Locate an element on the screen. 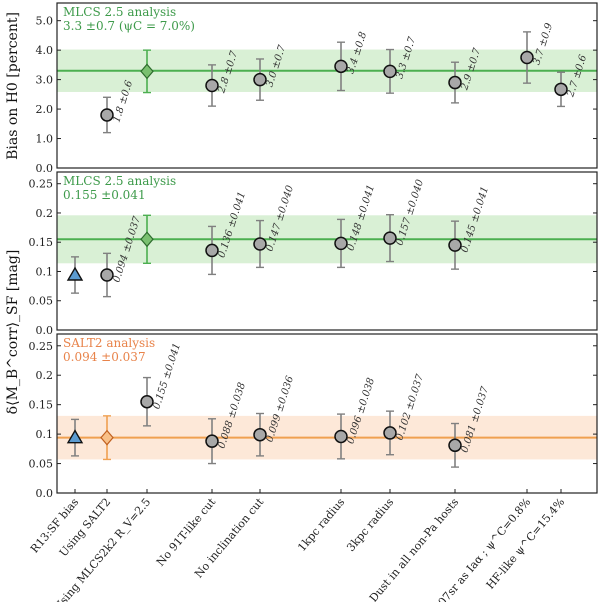 Image resolution: width=600 pixels, height=602 pixels. y-tick-label: 4.0 is located at coordinates (45, 50).